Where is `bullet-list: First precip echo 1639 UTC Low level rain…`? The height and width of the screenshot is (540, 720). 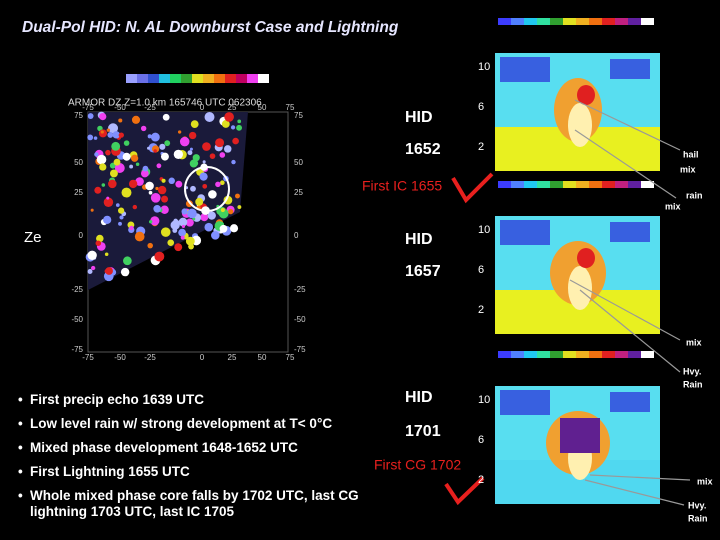
bullet-list: First precip echo 1639 UTC Low level rain… is located at coordinates (204, 460).